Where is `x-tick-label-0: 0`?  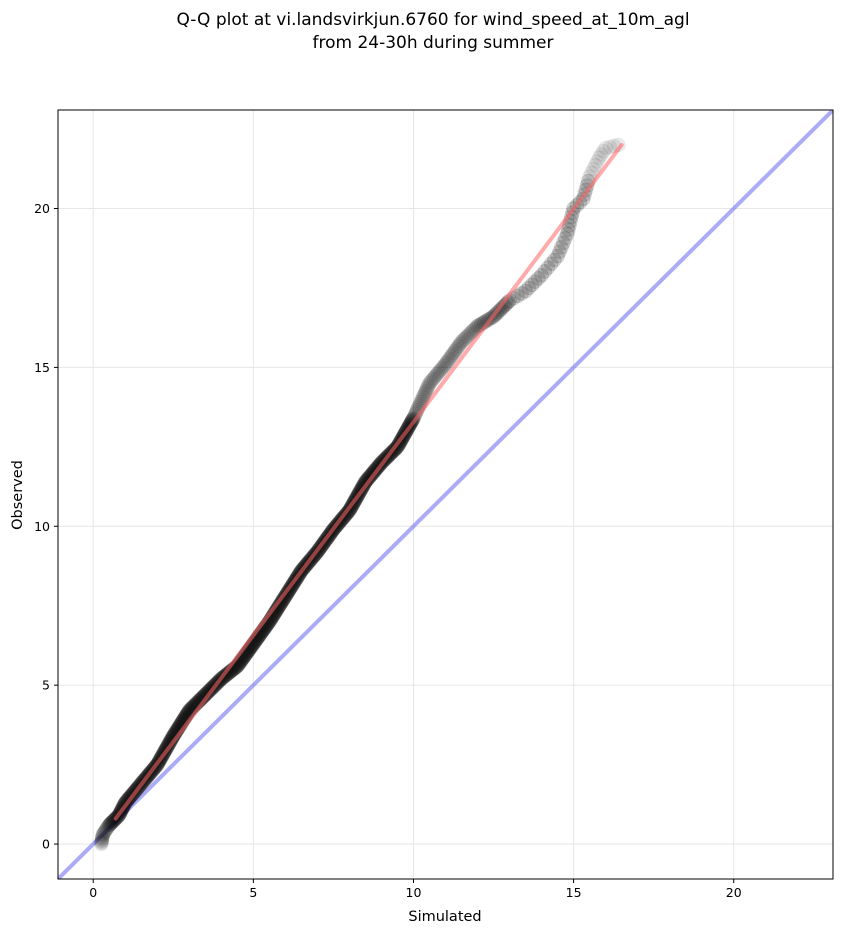
x-tick-label-0: 0 is located at coordinates (93, 892).